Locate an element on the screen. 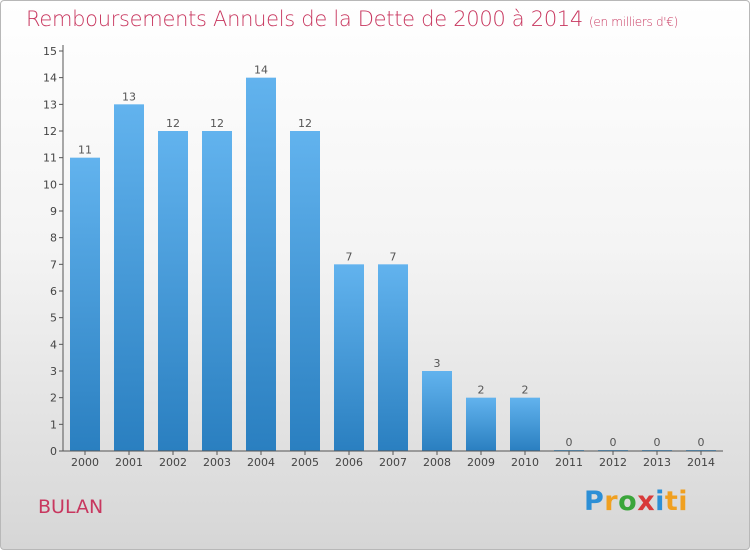  bar-2009 is located at coordinates (481, 424).